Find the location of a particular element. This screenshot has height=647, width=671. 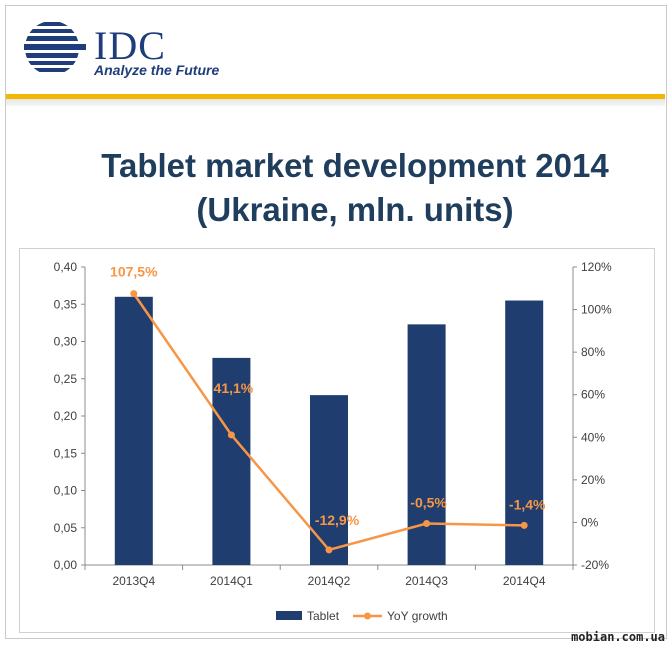

y-right-tick-label: 120% is located at coordinates (596, 267).